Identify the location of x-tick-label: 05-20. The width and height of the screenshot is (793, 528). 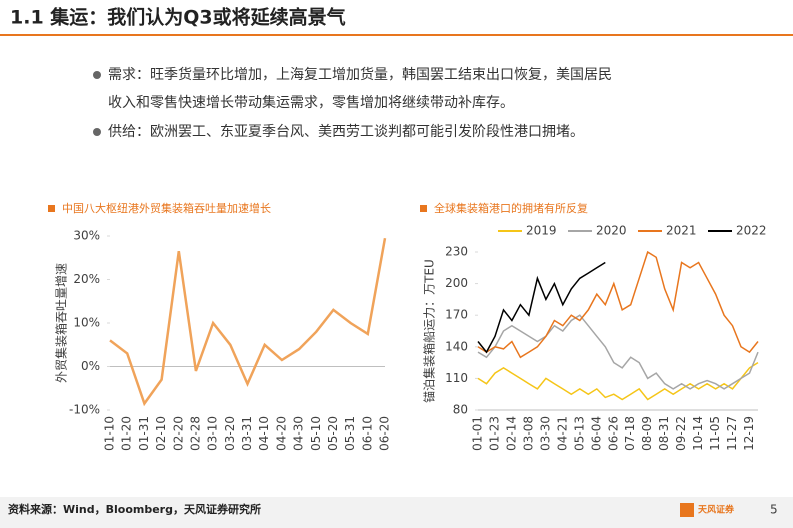
(333, 433).